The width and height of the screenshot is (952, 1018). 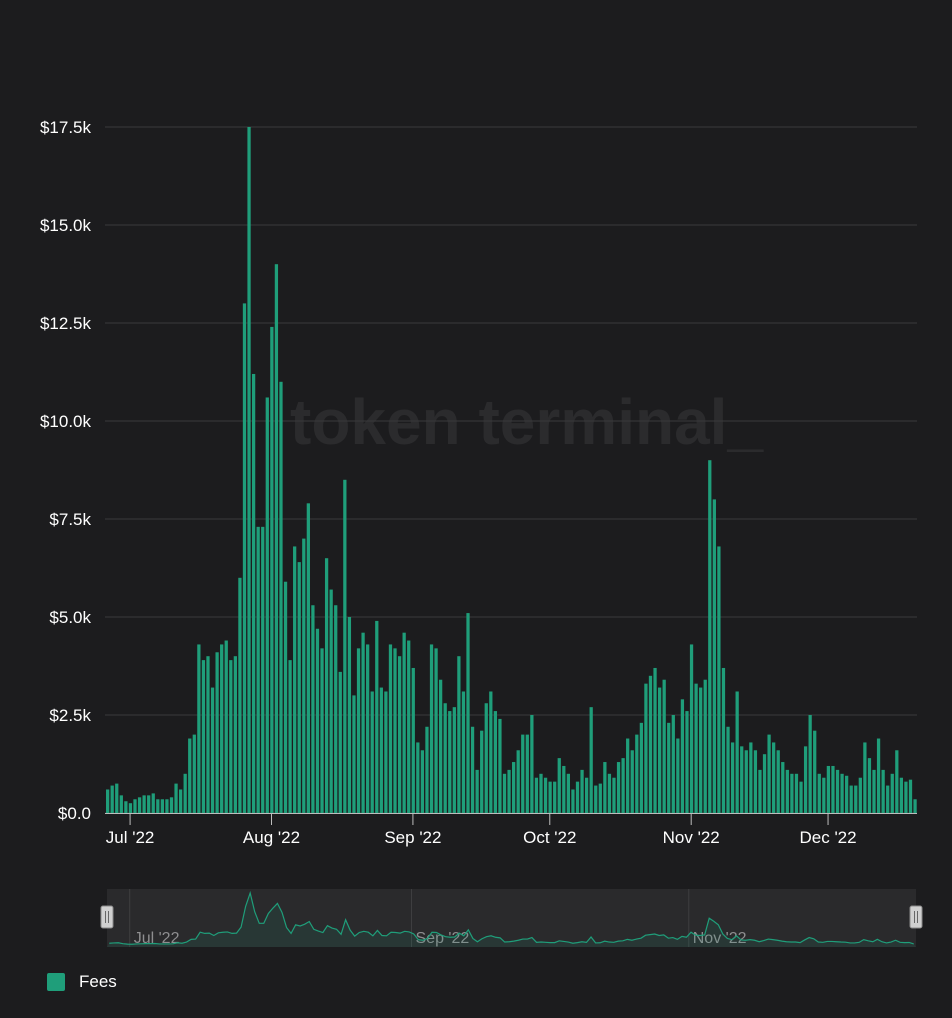 I want to click on handle-grip, so click(x=107, y=917).